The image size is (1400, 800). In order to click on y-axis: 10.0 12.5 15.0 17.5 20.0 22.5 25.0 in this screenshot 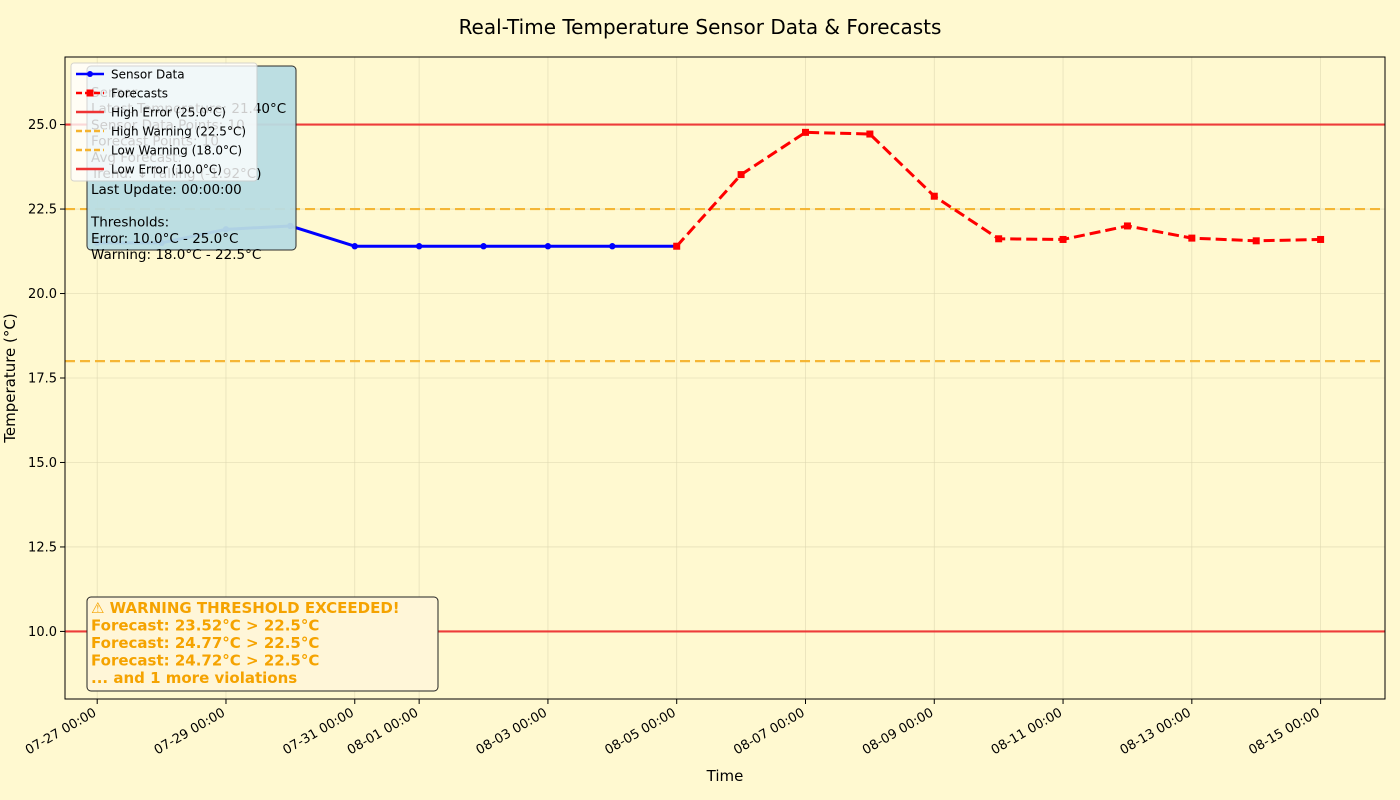, I will do `click(46, 379)`.